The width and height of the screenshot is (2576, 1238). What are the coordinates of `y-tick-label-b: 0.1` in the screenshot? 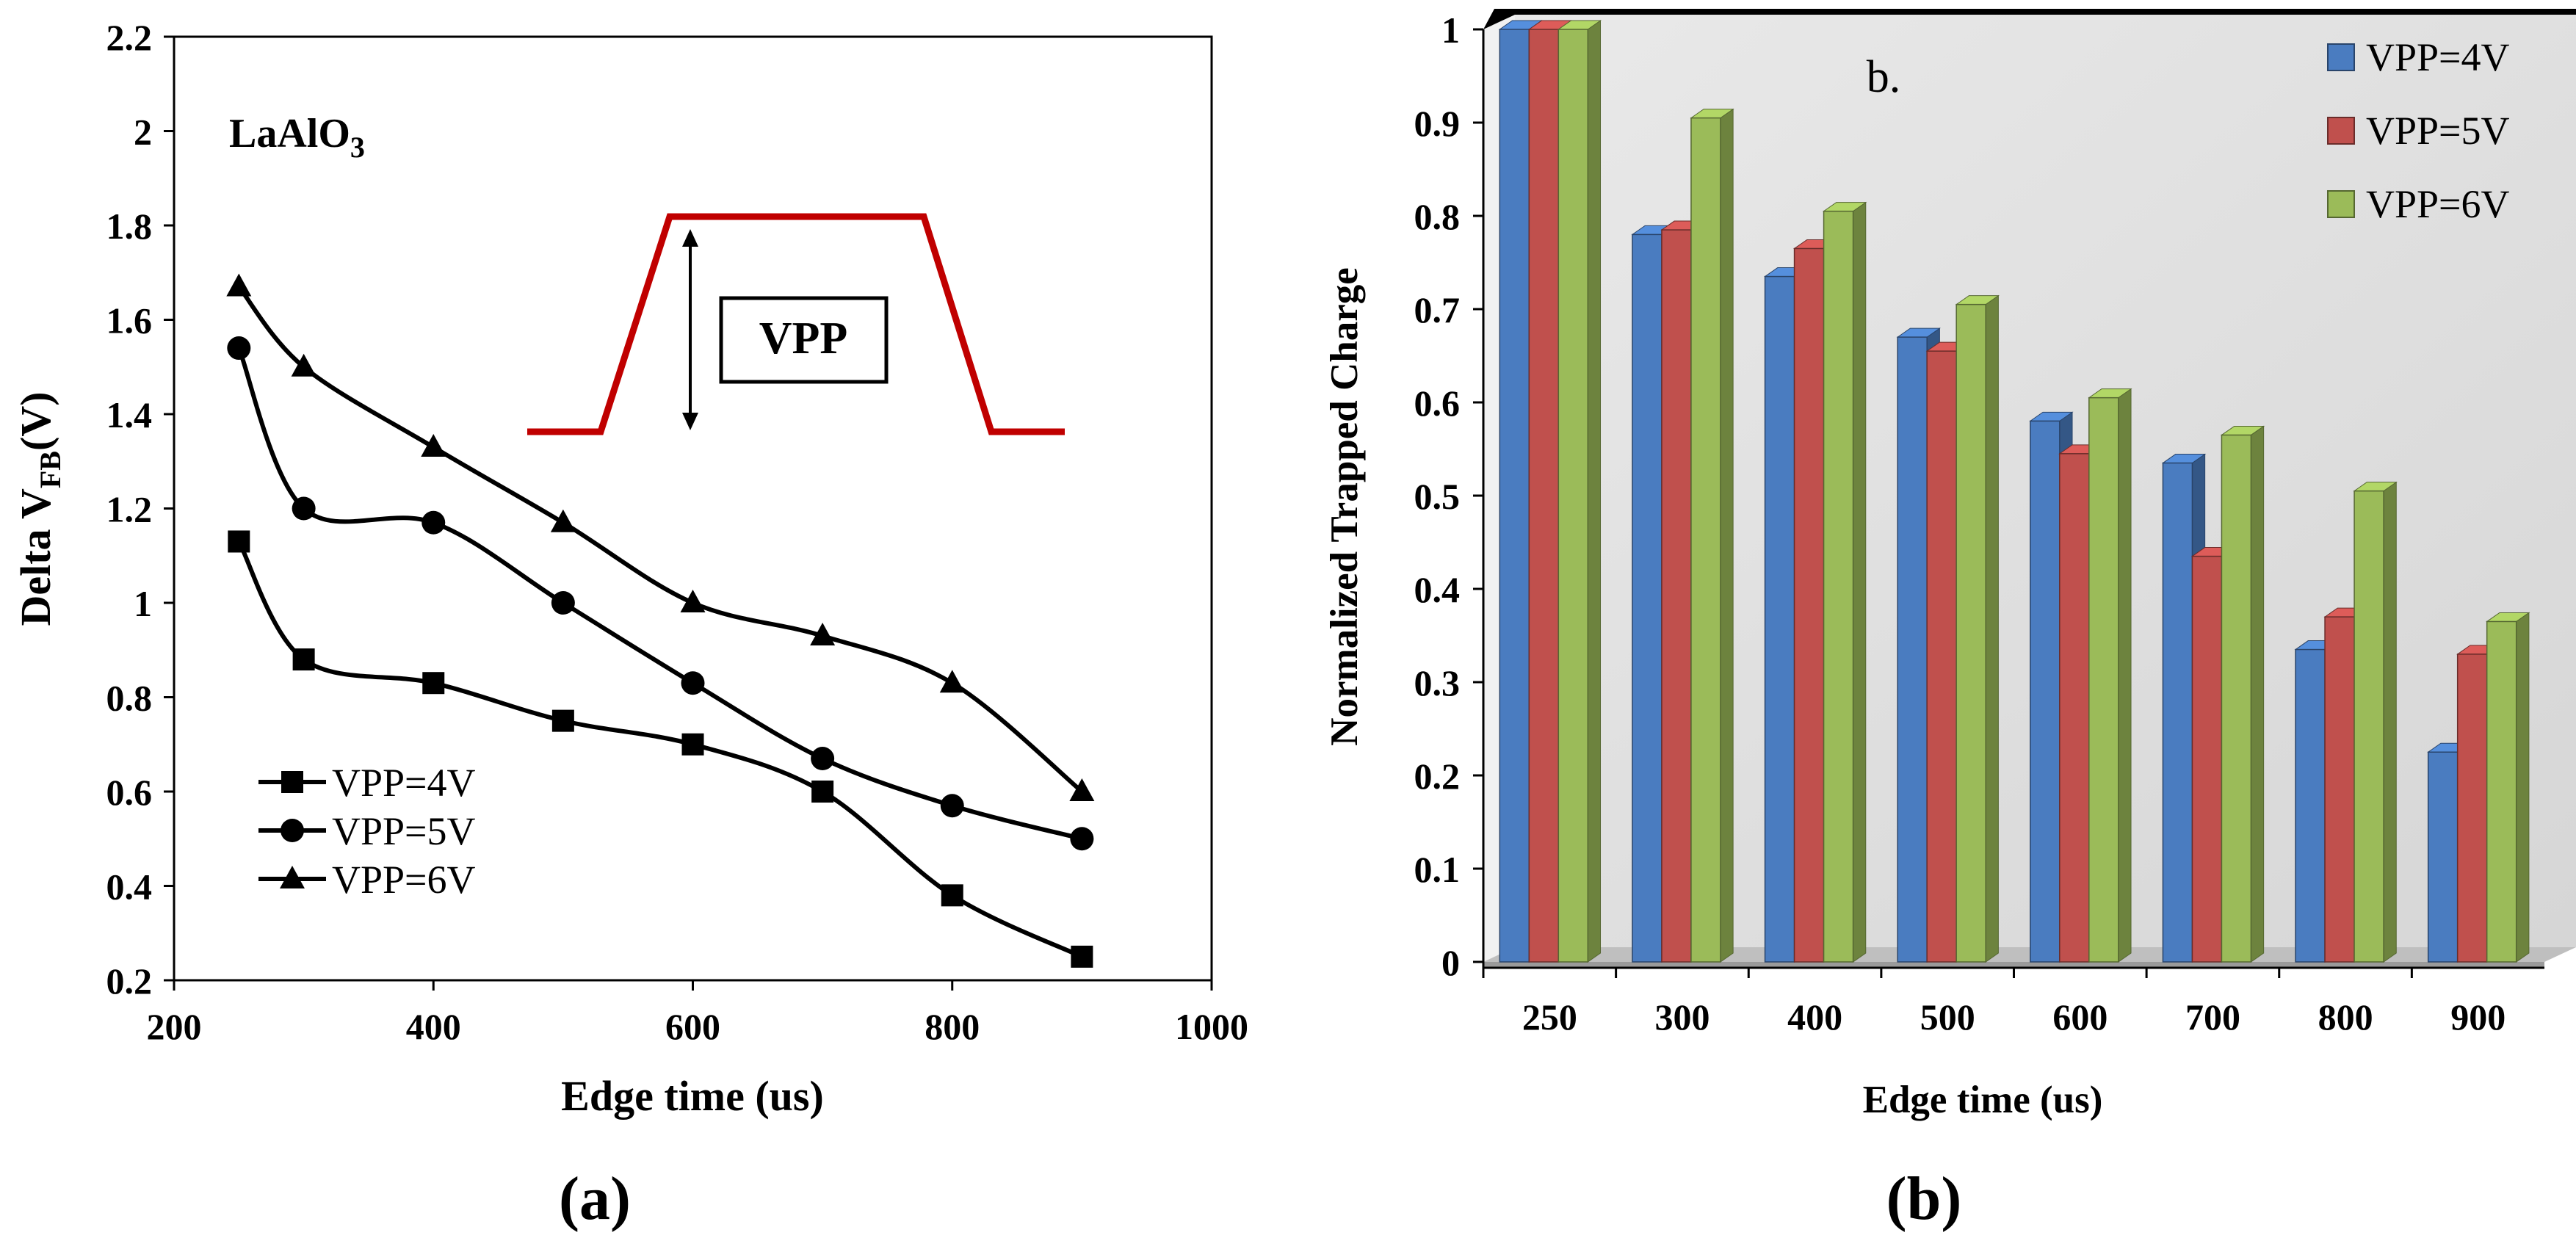 It's located at (1437, 869).